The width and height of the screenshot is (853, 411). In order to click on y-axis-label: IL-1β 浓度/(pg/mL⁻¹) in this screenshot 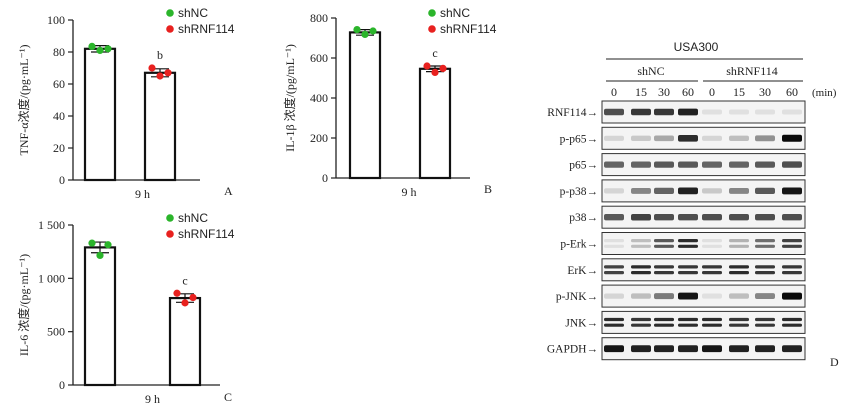, I will do `click(289, 98)`.